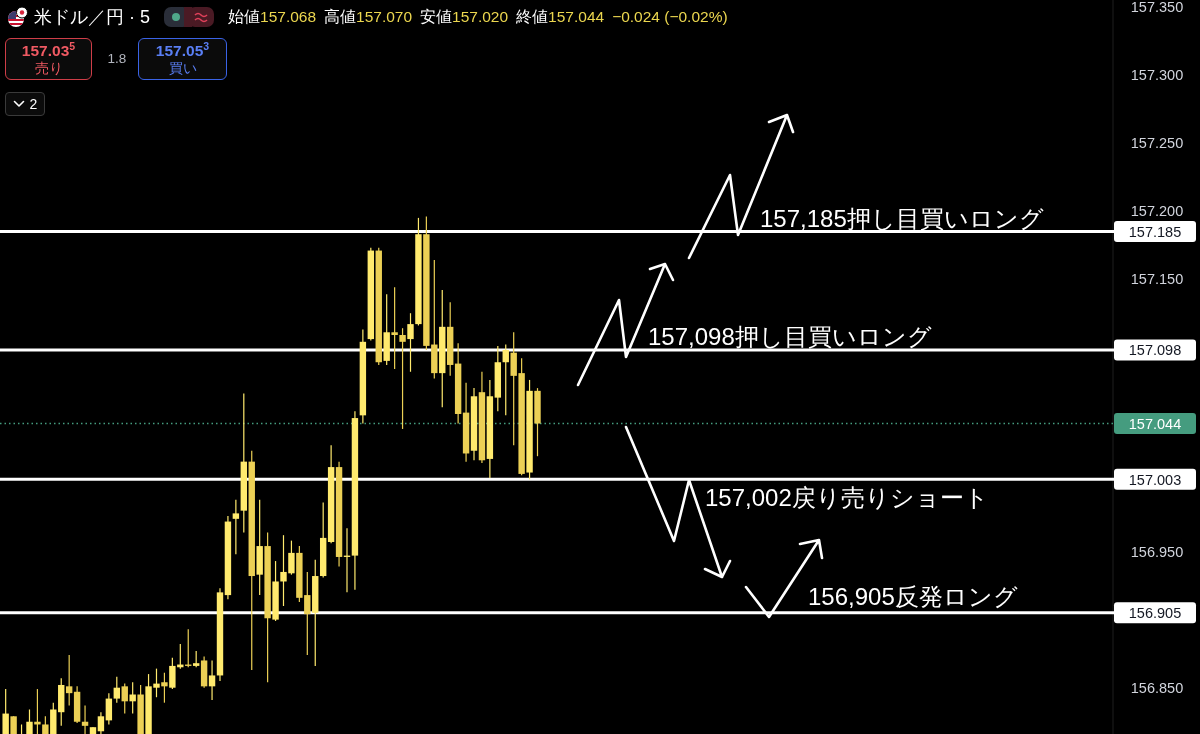 This screenshot has height=734, width=1200. I want to click on annotation: −0.024 (−0.02%), so click(670, 16).